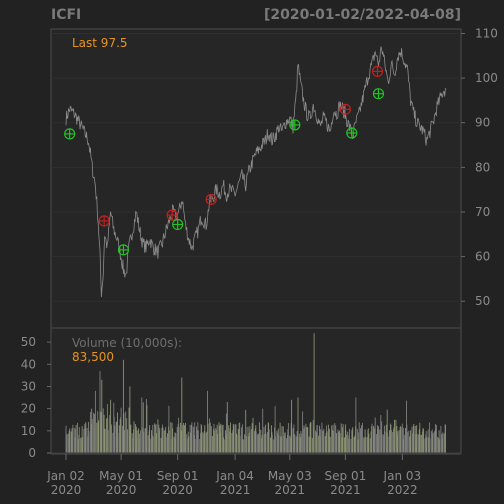  I want to click on chart-title: ICFI, so click(66, 15).